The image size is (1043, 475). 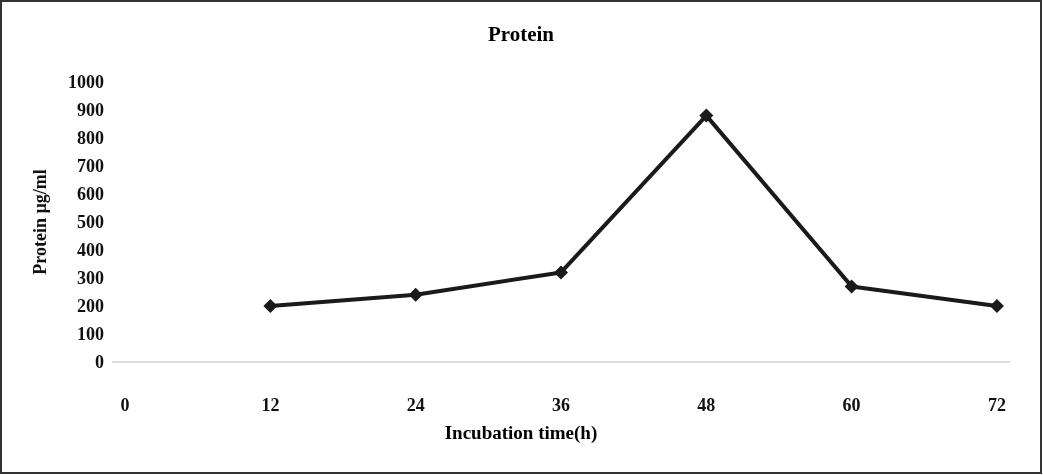 What do you see at coordinates (415, 404) in the screenshot?
I see `x-tick-label: 24` at bounding box center [415, 404].